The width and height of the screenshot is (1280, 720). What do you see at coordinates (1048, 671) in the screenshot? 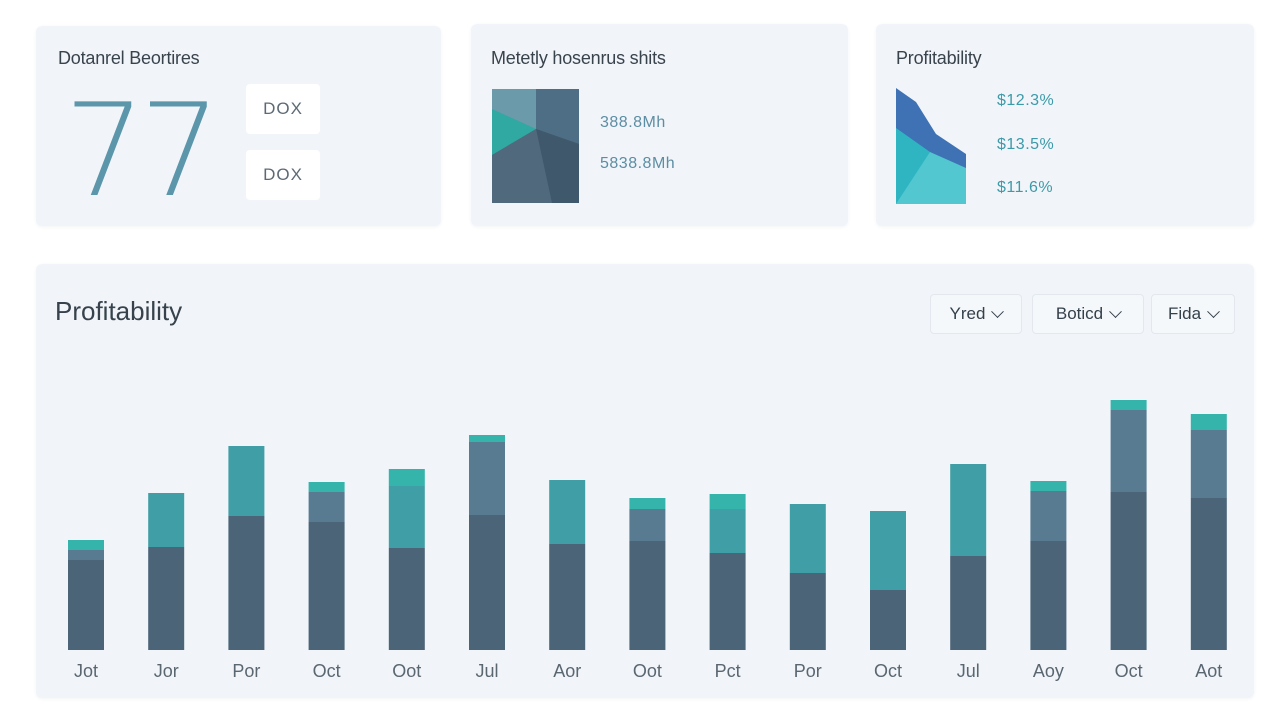
I see `x-tick-label: Aoy` at bounding box center [1048, 671].